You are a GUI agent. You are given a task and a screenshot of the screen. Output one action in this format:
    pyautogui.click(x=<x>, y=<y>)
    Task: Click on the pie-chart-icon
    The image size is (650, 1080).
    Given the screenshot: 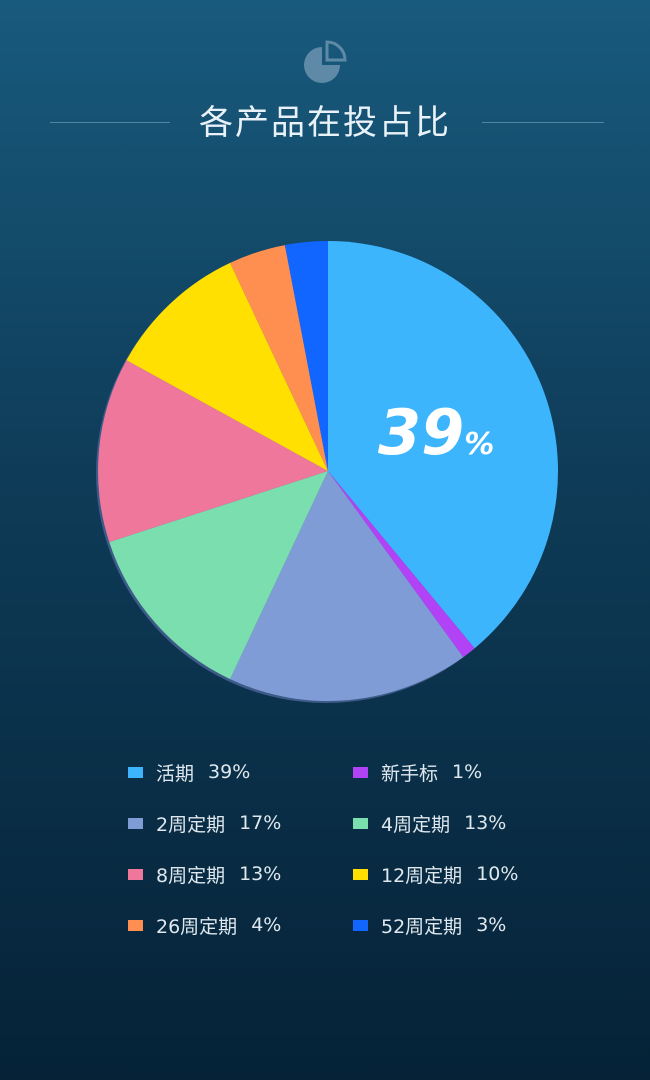 What is the action you would take?
    pyautogui.click(x=324, y=64)
    